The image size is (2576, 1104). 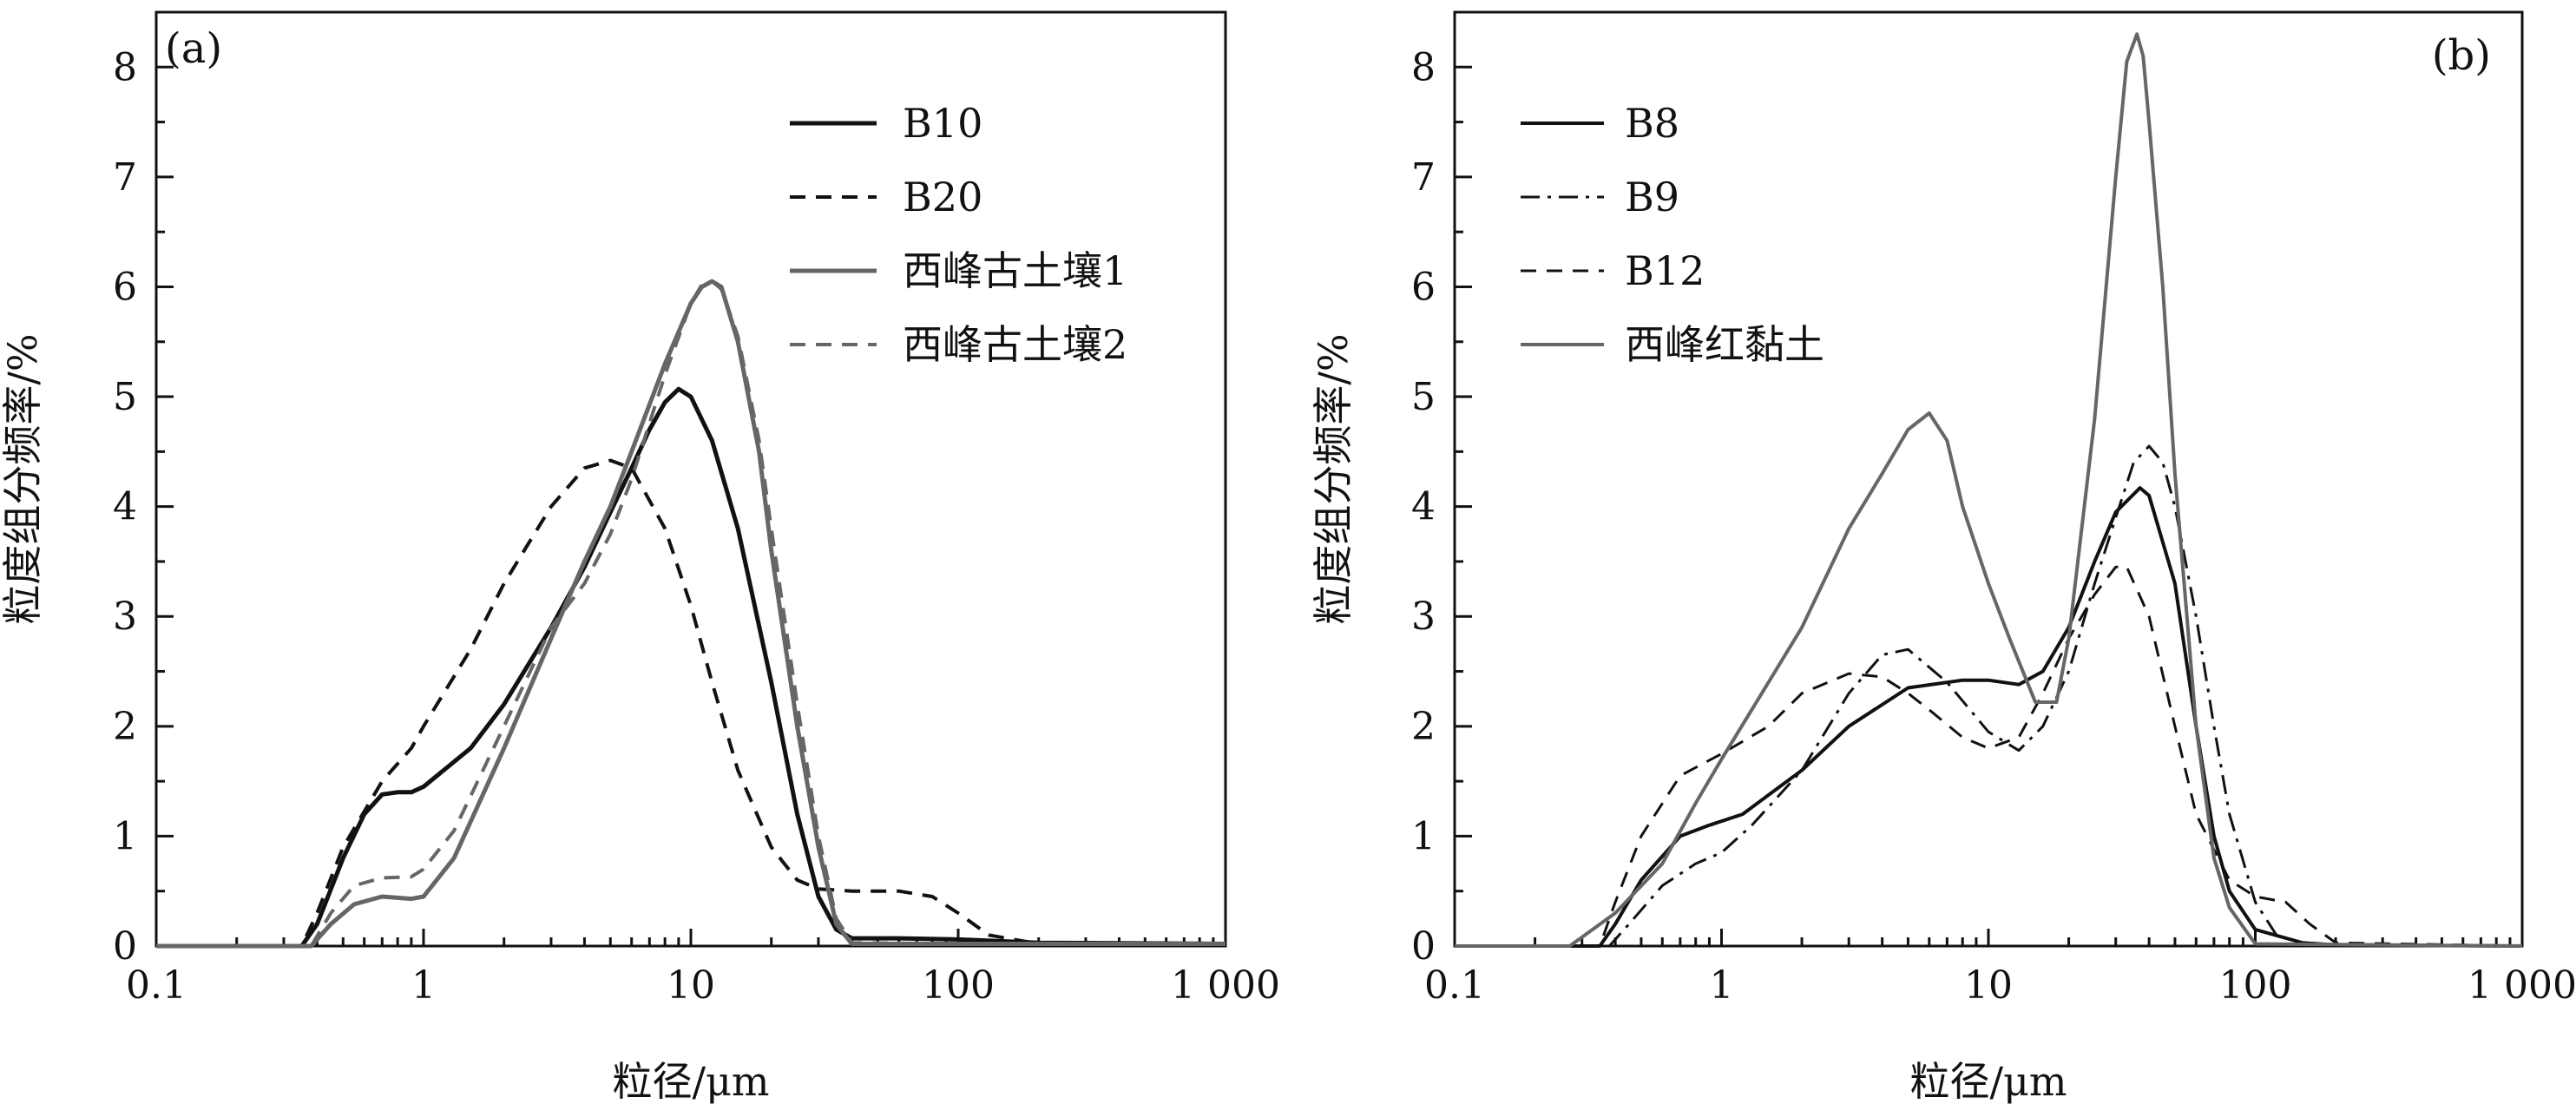 I want to click on legend-label: B10, so click(x=942, y=123).